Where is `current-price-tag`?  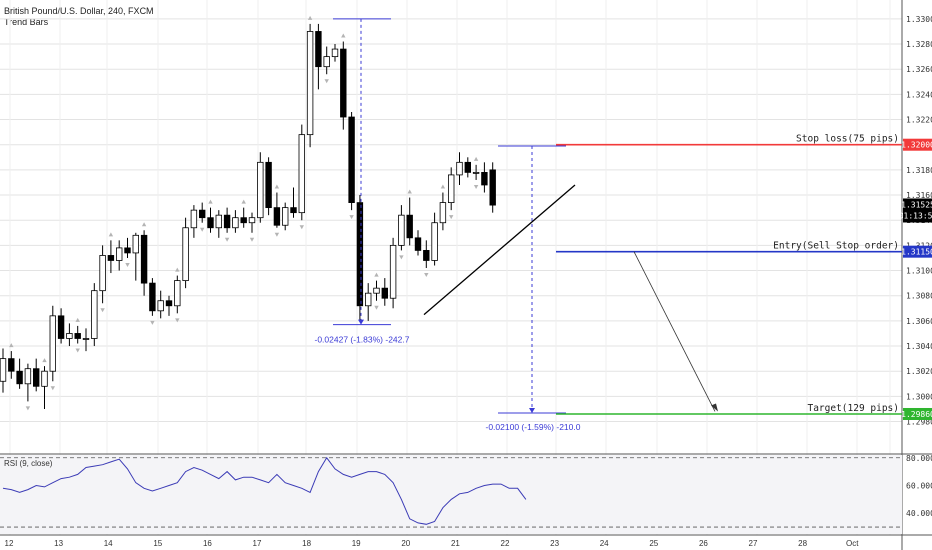
current-price-tag is located at coordinates (917, 210).